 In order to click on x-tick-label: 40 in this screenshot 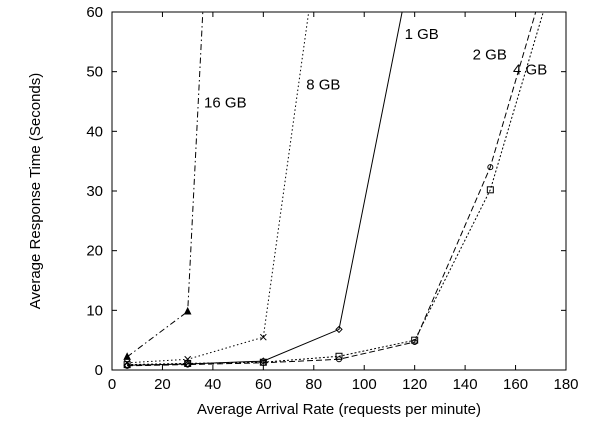, I will do `click(213, 384)`.